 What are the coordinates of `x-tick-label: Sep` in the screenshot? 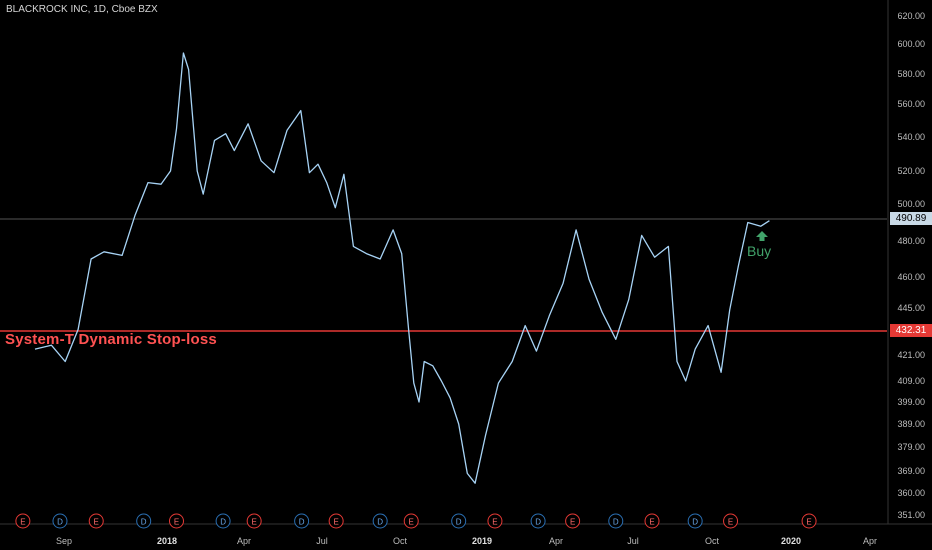 It's located at (64, 541).